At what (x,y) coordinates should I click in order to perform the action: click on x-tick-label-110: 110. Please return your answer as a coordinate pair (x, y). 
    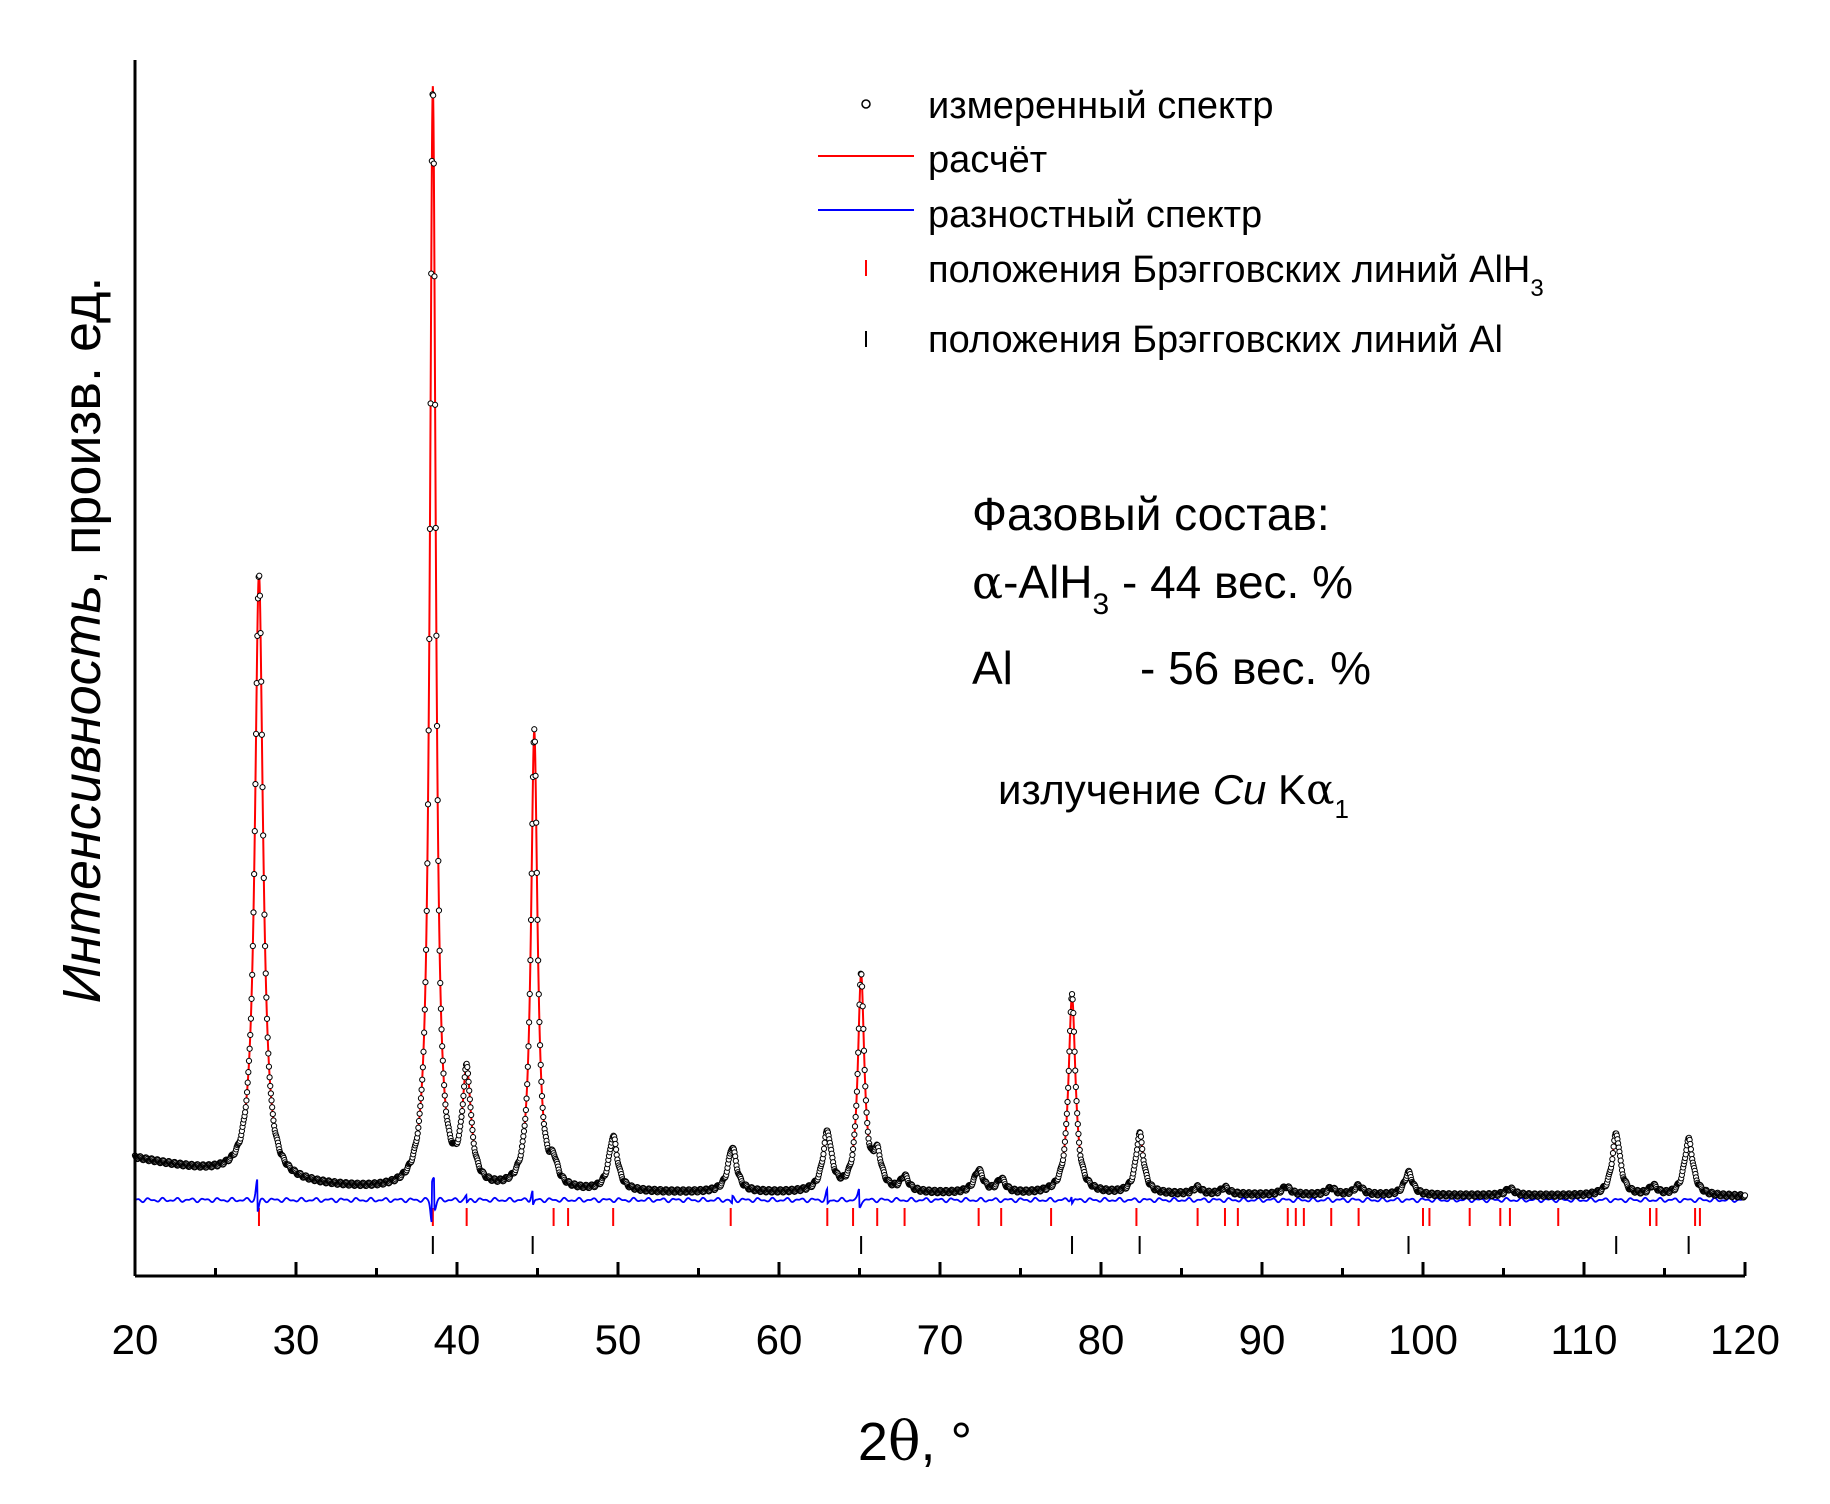
    Looking at the image, I should click on (1584, 1339).